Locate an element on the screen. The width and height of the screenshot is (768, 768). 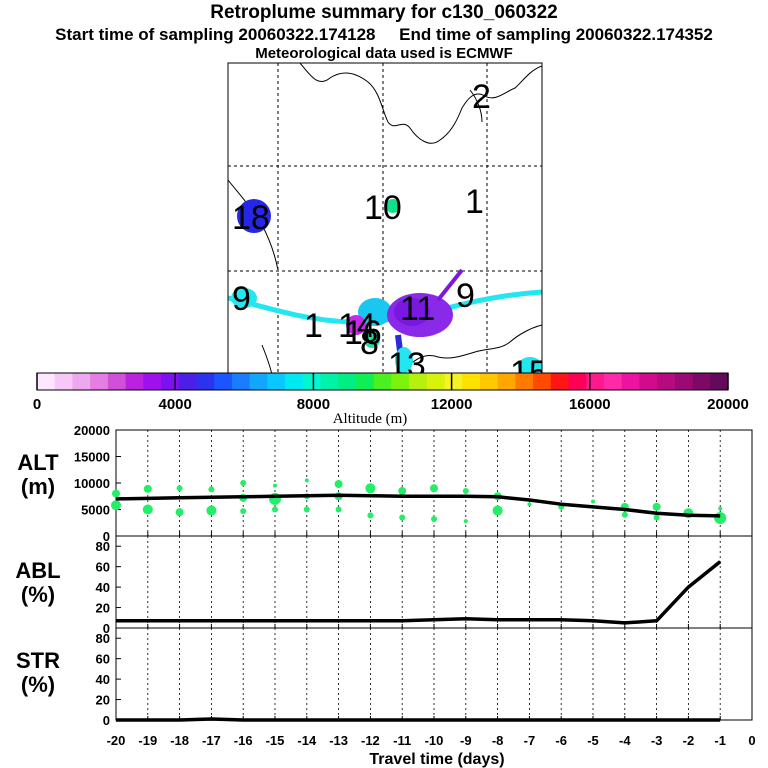
map-label: 11 is located at coordinates (417, 309).